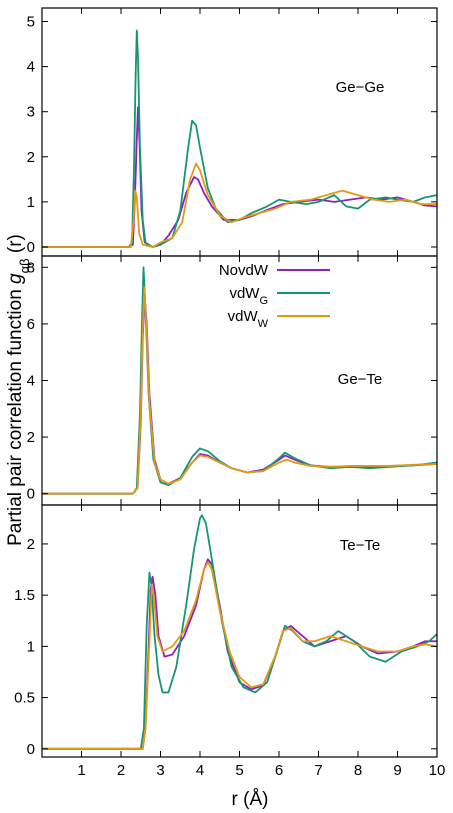 Image resolution: width=453 pixels, height=813 pixels. Describe the element at coordinates (437, 770) in the screenshot. I see `x-tick-label: 10` at that location.